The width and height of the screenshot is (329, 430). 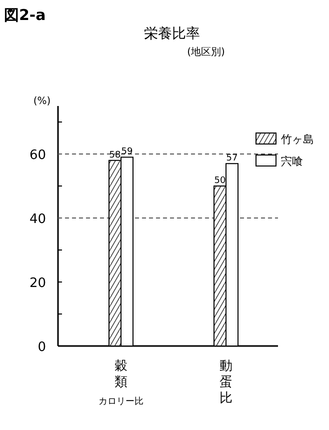 I want to click on data-label: 50, so click(x=220, y=181).